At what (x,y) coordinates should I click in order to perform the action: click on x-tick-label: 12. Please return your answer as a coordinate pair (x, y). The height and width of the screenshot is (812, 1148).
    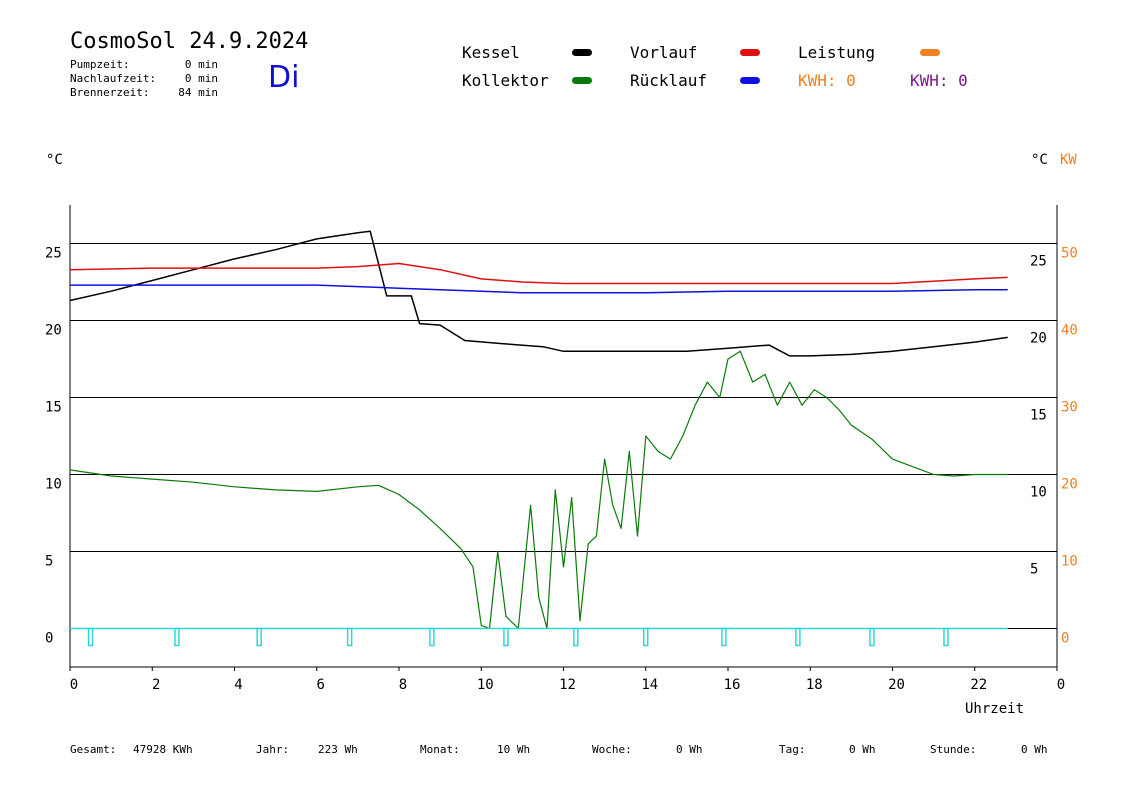
    Looking at the image, I should click on (567, 685).